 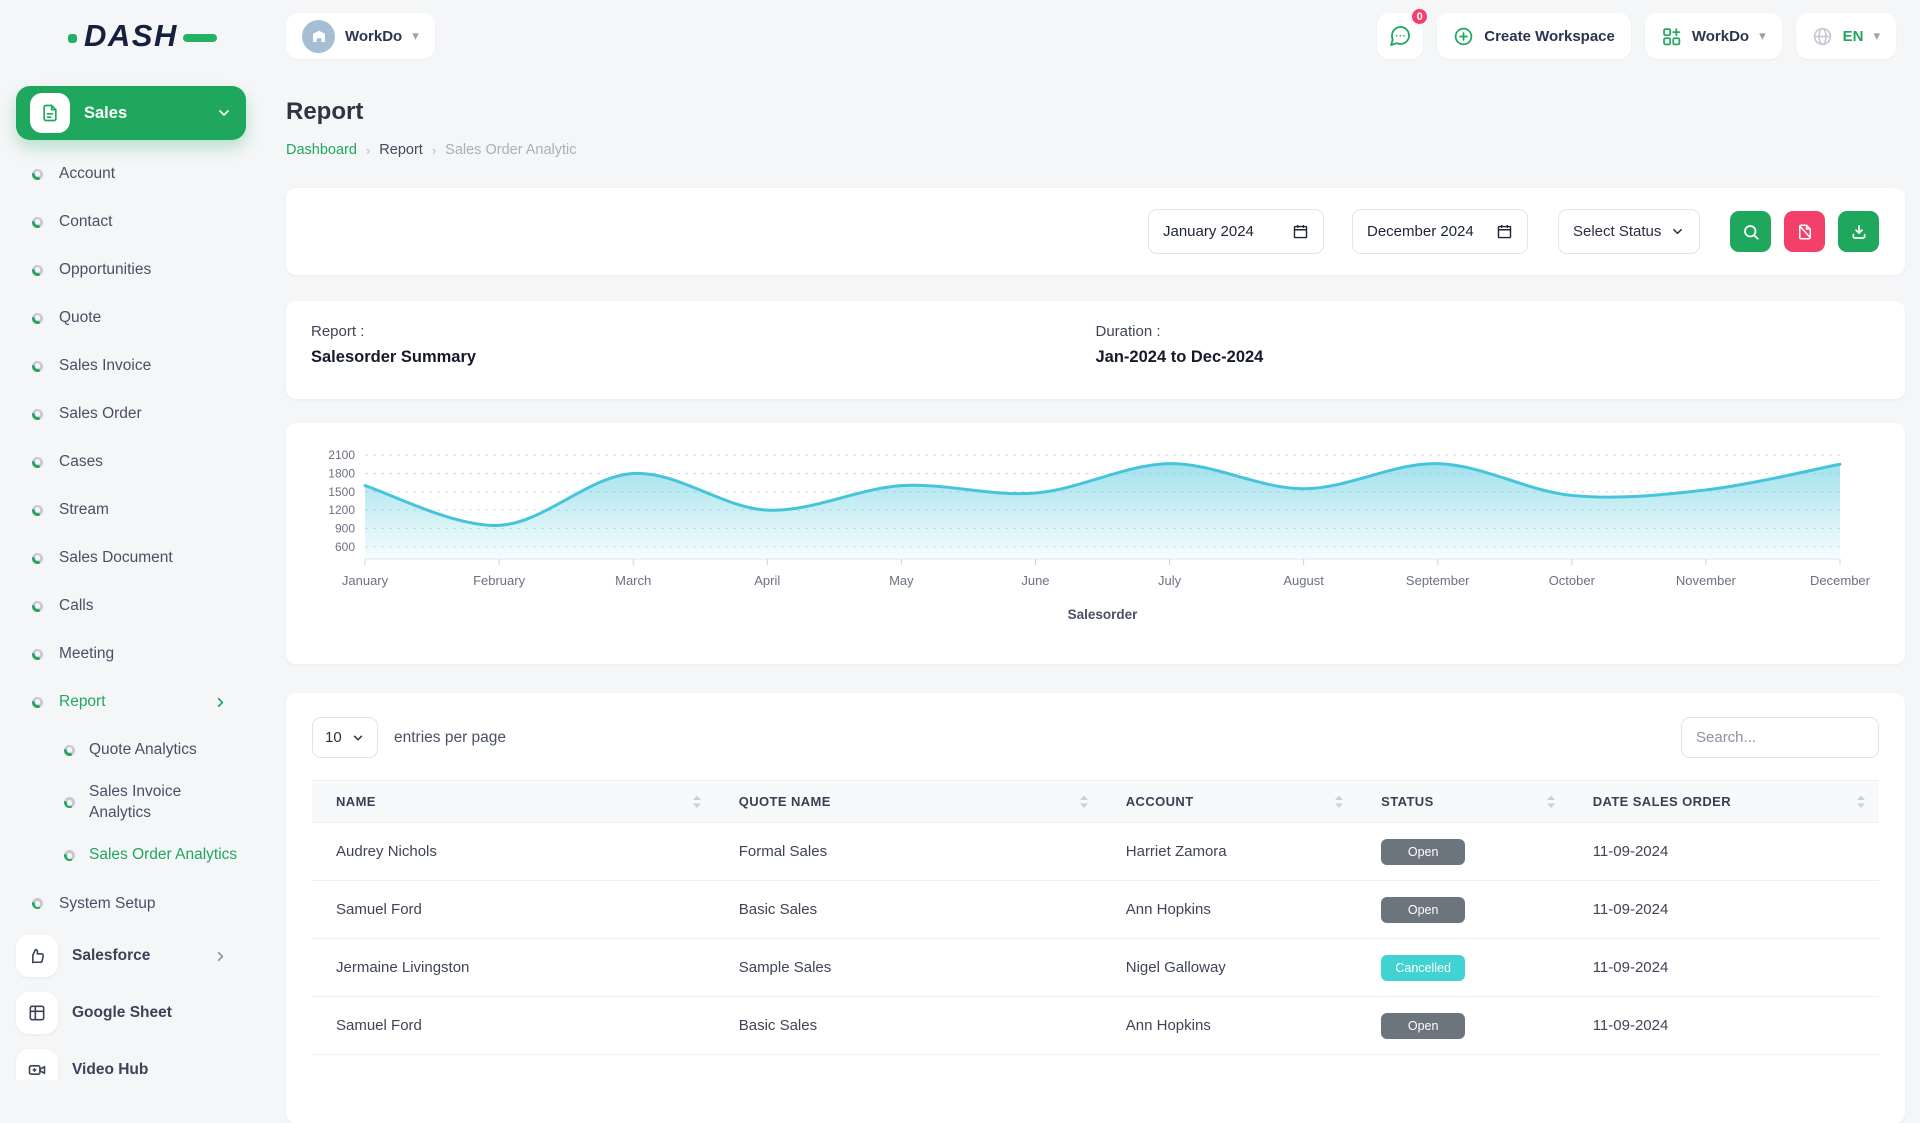 What do you see at coordinates (131, 1013) in the screenshot?
I see `sidebar-module-google-sheet: Google Sheet` at bounding box center [131, 1013].